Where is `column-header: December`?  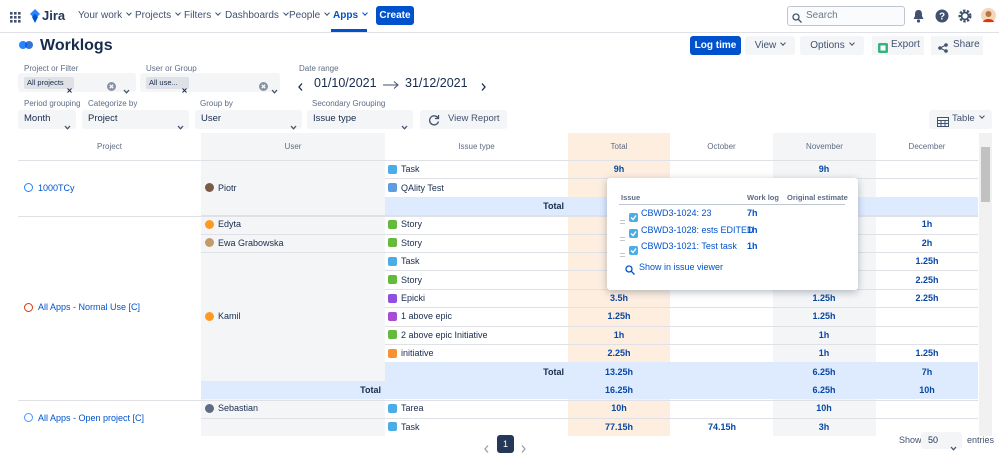 column-header: December is located at coordinates (927, 146).